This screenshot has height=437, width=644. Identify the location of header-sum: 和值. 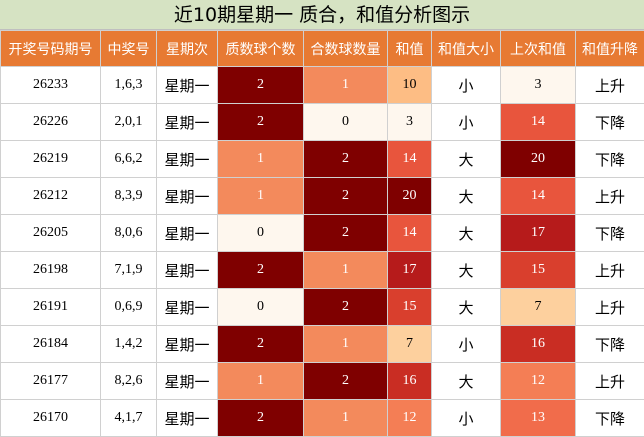
(410, 49).